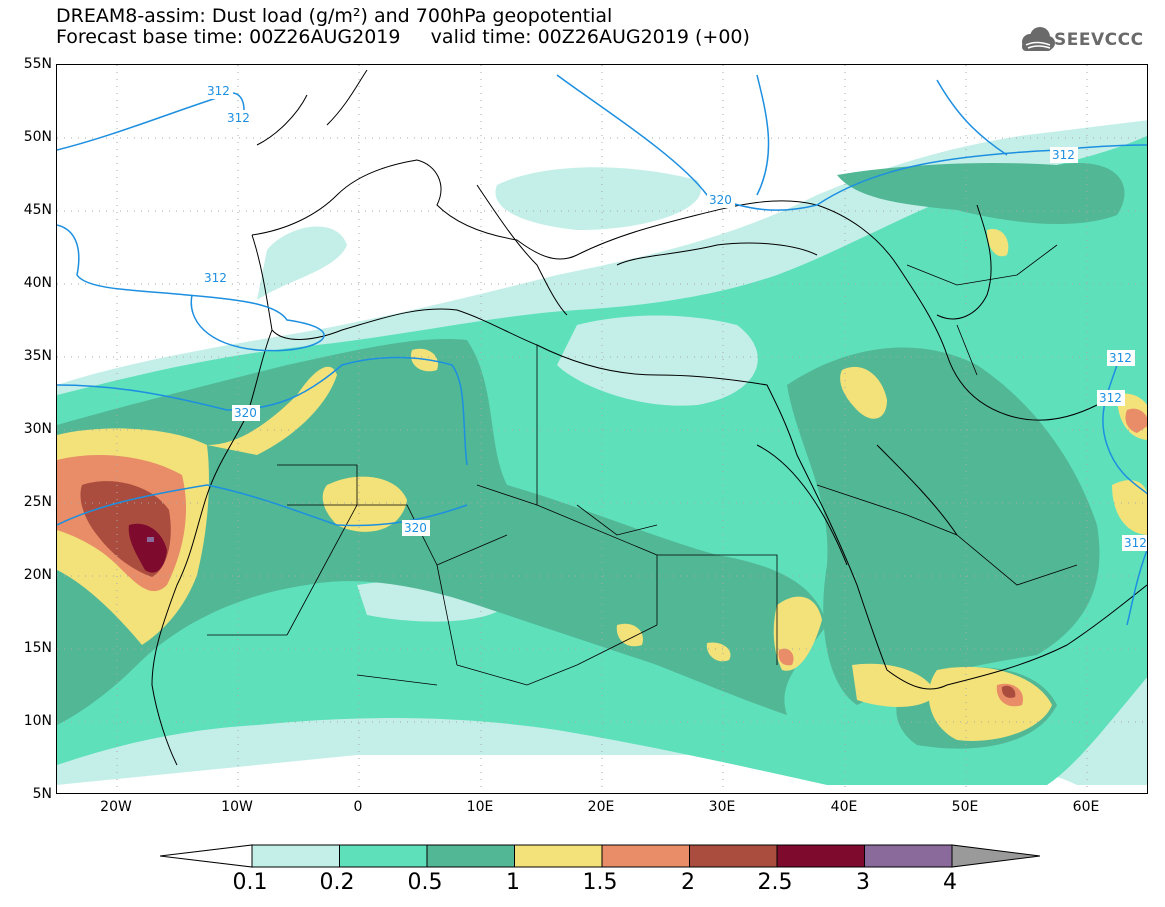 The image size is (1165, 907). Describe the element at coordinates (844, 807) in the screenshot. I see `lon-label: 40E` at that location.